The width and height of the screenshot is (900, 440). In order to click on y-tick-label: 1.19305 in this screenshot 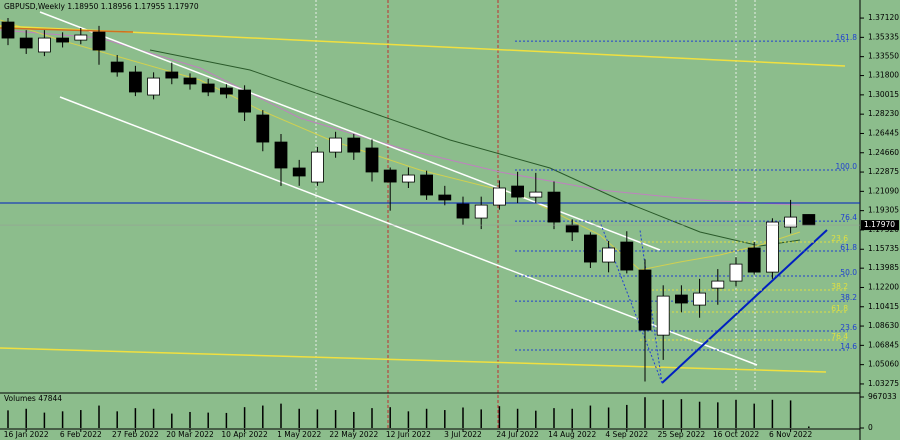, I will do `click(883, 210)`.